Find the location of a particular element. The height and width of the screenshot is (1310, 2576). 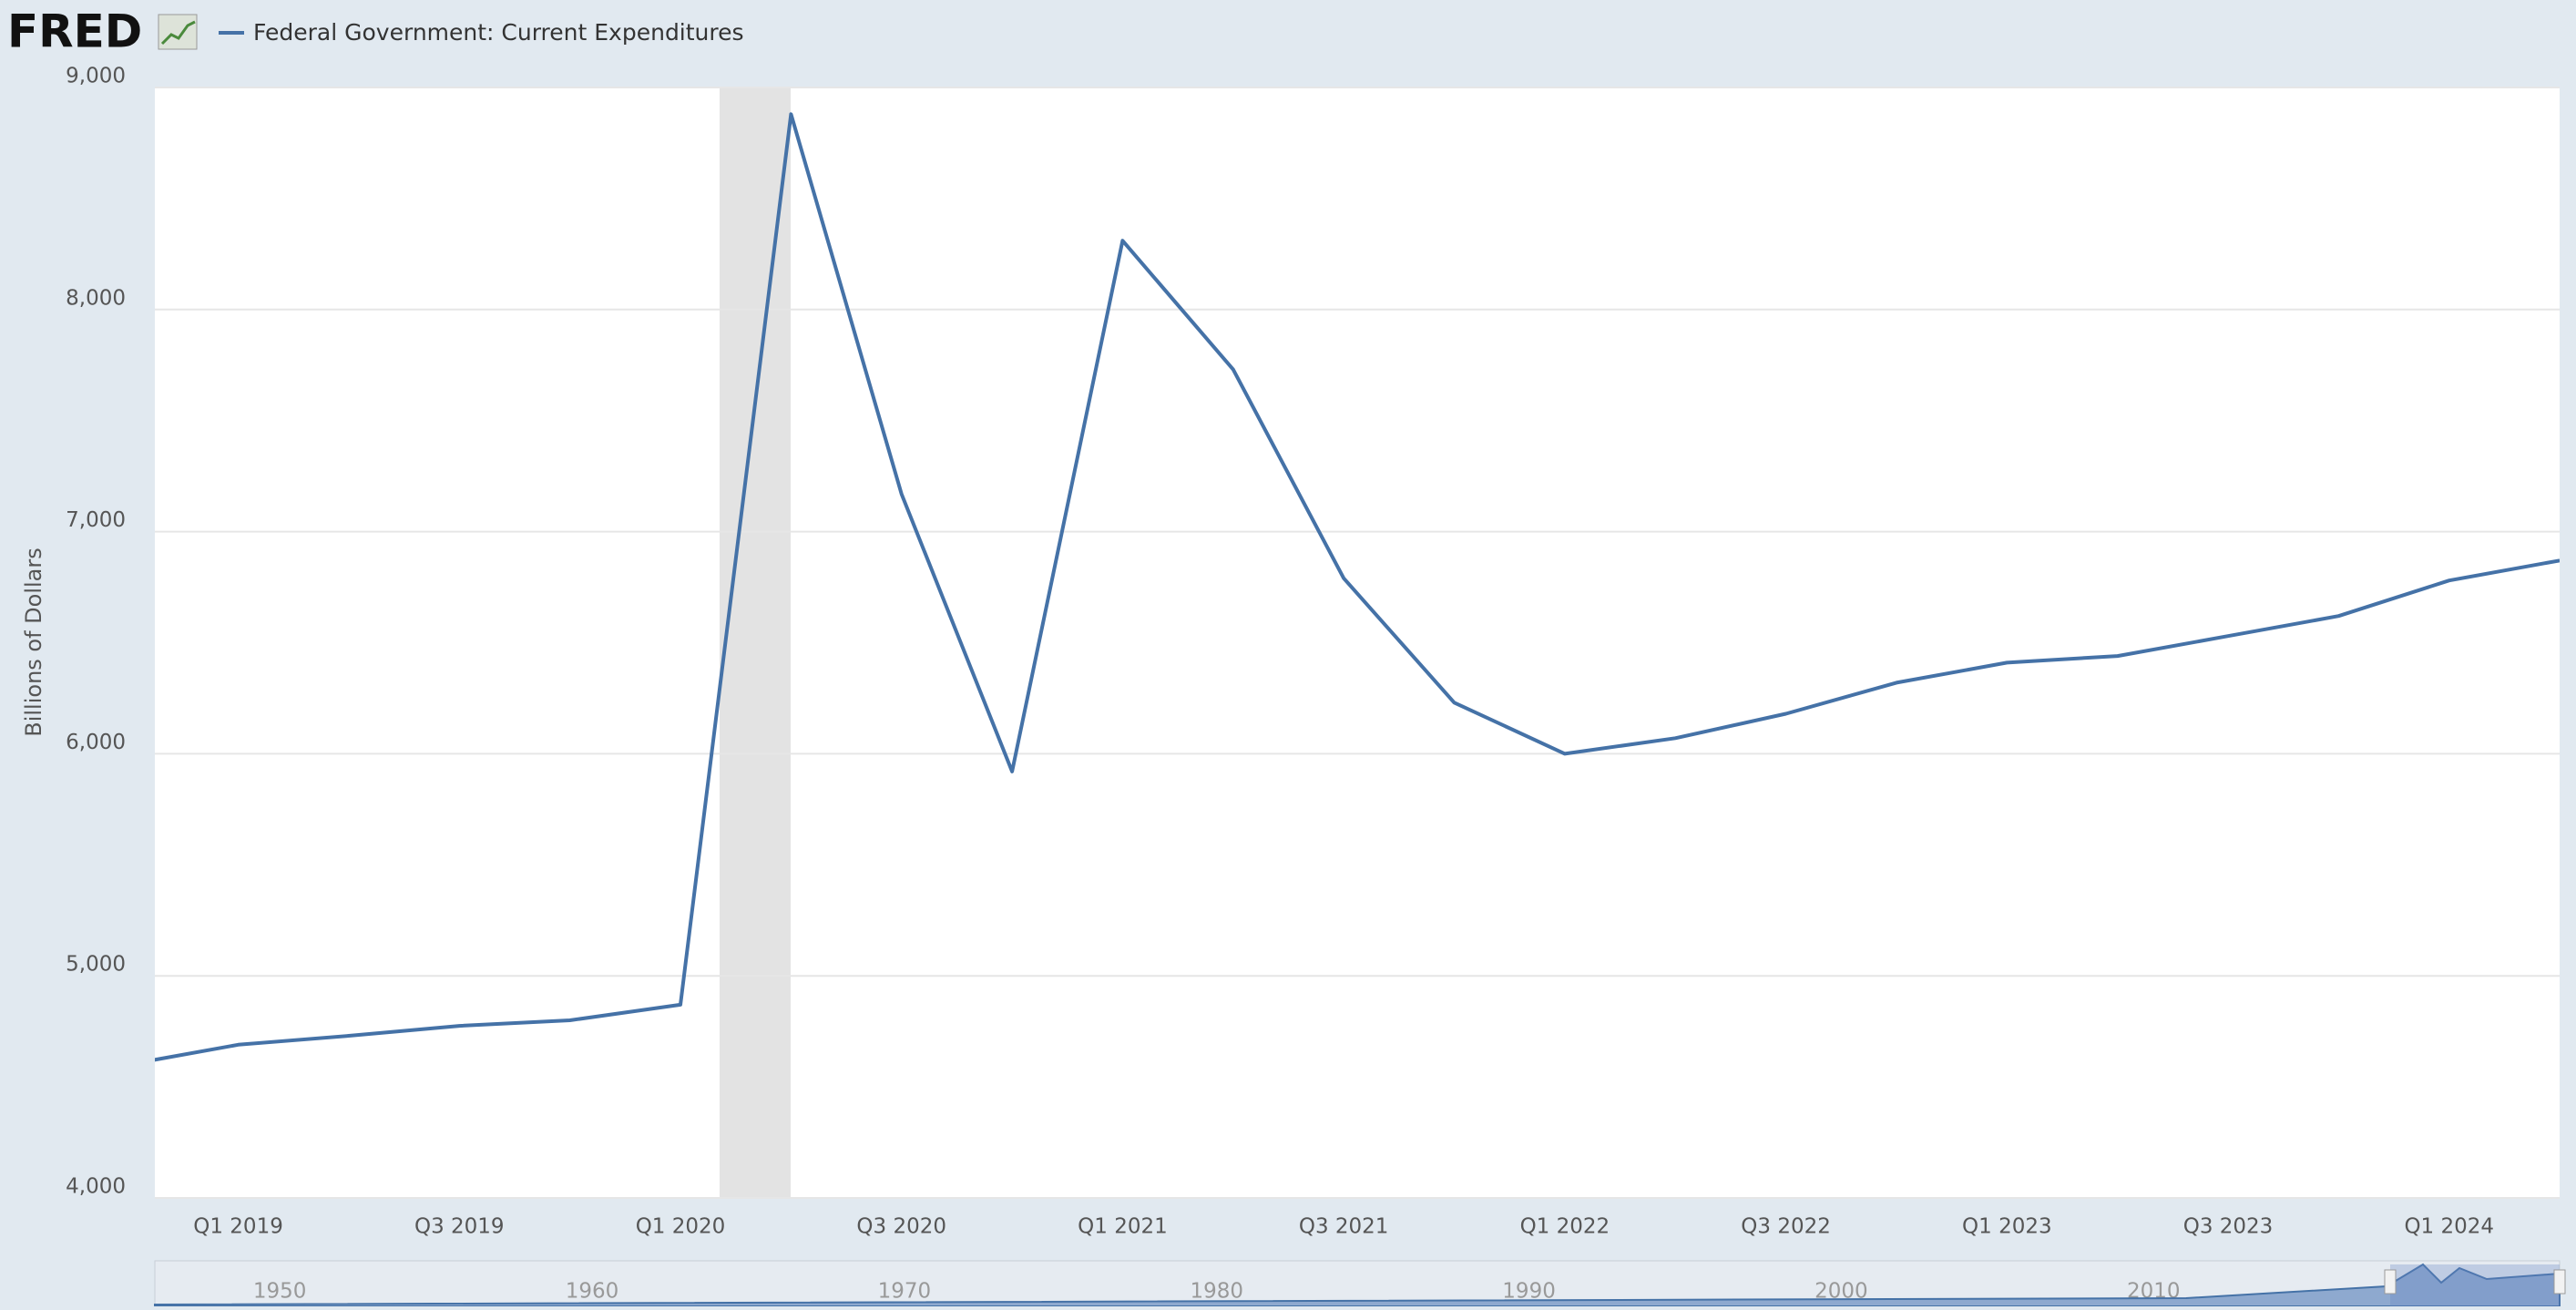

navigator-tick-label: 1980 is located at coordinates (1216, 1292).